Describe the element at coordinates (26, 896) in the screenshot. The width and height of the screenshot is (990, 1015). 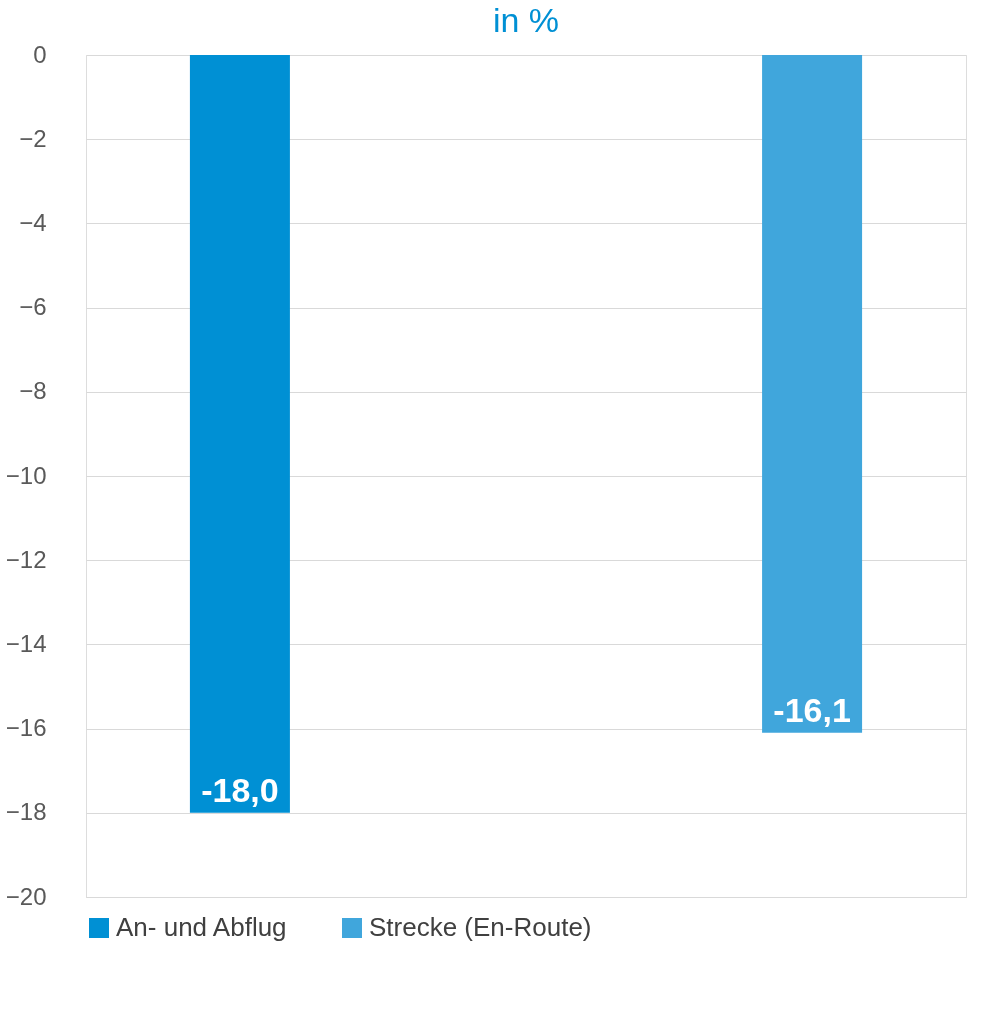
I see `y-tick-label: −20` at that location.